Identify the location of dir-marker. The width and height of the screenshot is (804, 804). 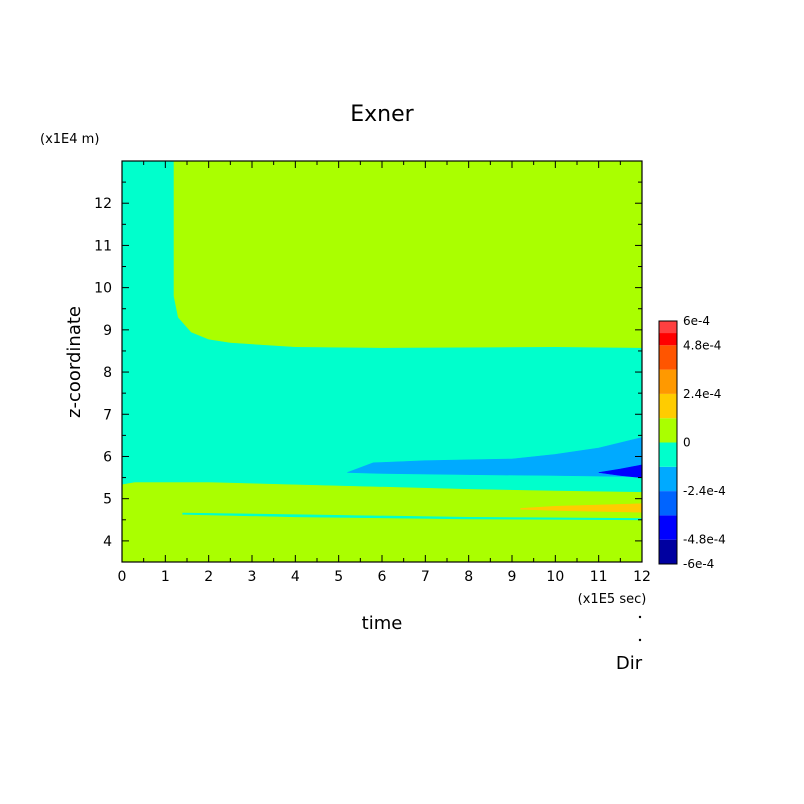
(640, 628).